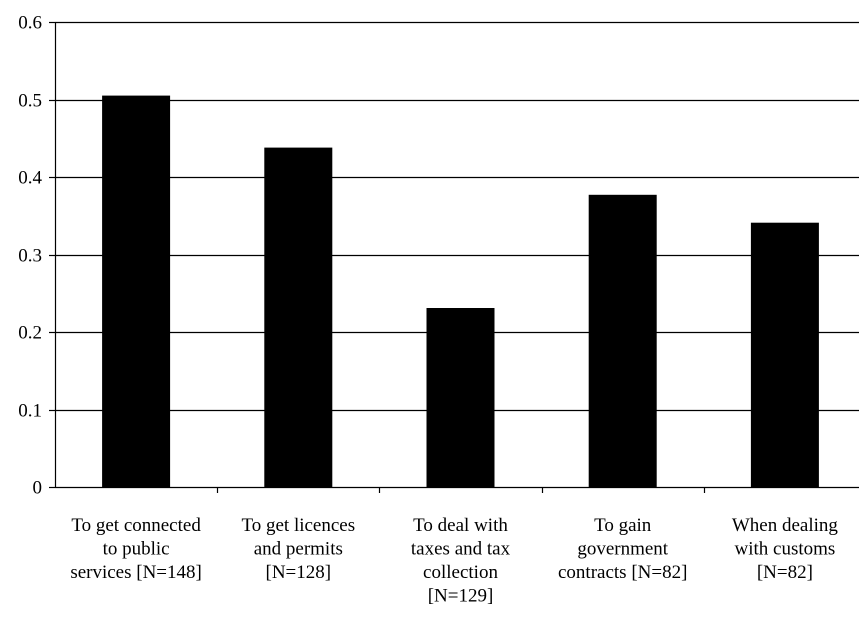 The image size is (859, 624). I want to click on x-category-label-line: To get connected, so click(136, 525).